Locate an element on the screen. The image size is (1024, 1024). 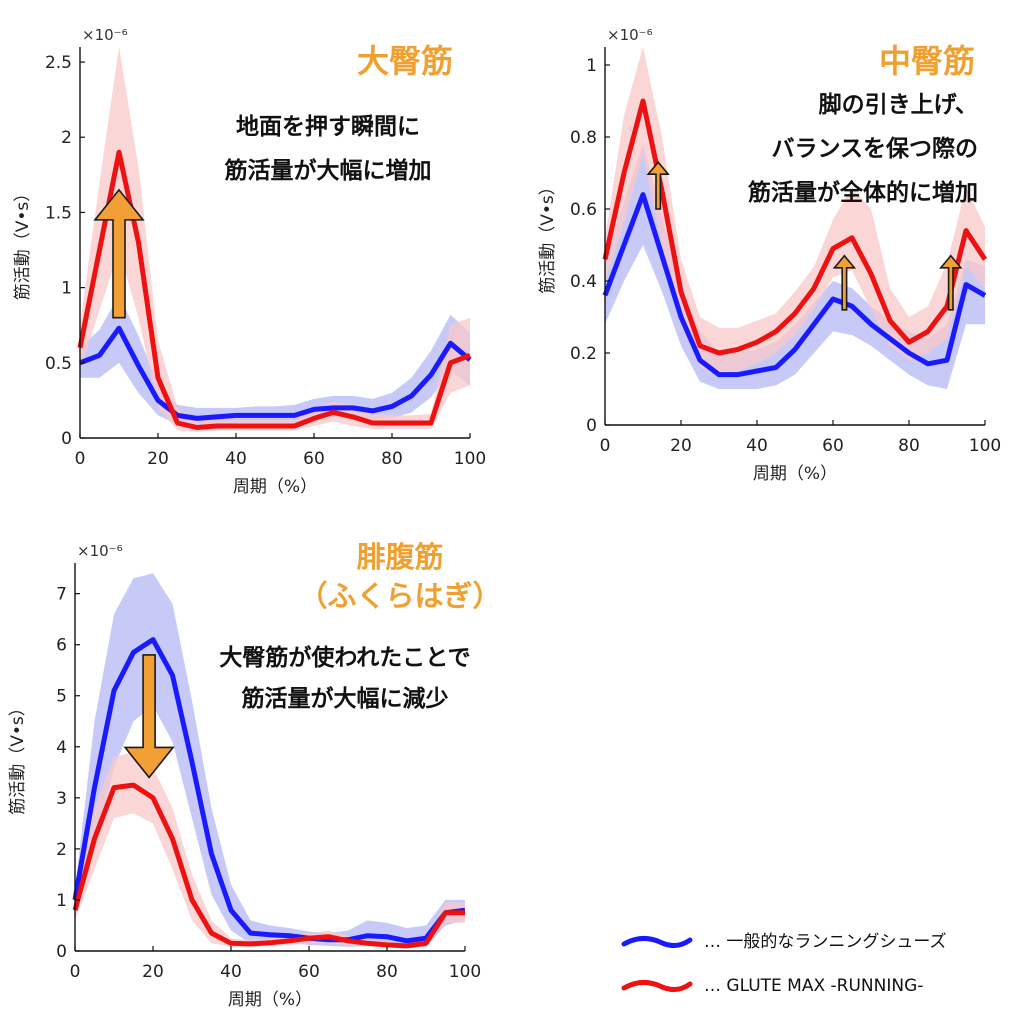
gluteus-maximus-y-tick-label: 1.5 is located at coordinates (58, 213).